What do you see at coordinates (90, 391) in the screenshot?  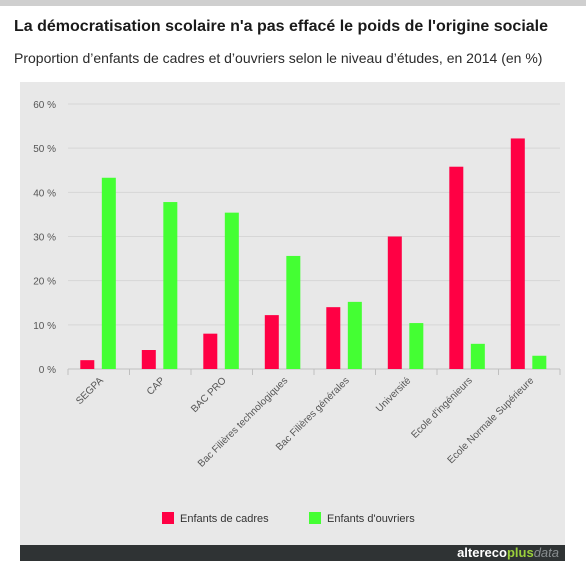 I see `x-tick-label: SEGPA` at bounding box center [90, 391].